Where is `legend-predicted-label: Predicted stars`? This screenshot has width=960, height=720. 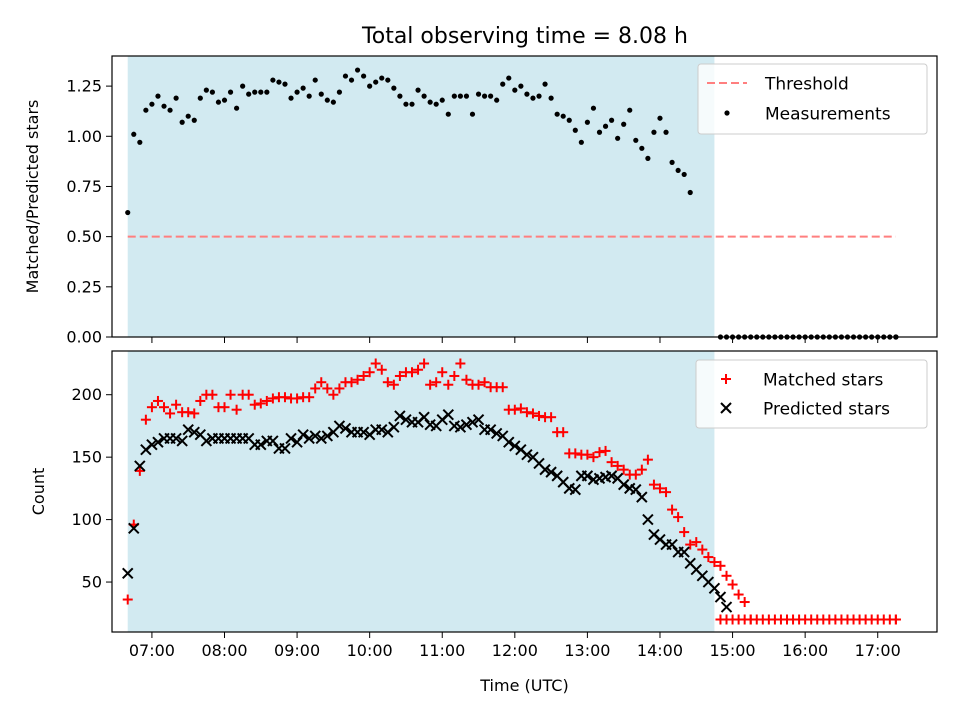 legend-predicted-label: Predicted stars is located at coordinates (826, 410).